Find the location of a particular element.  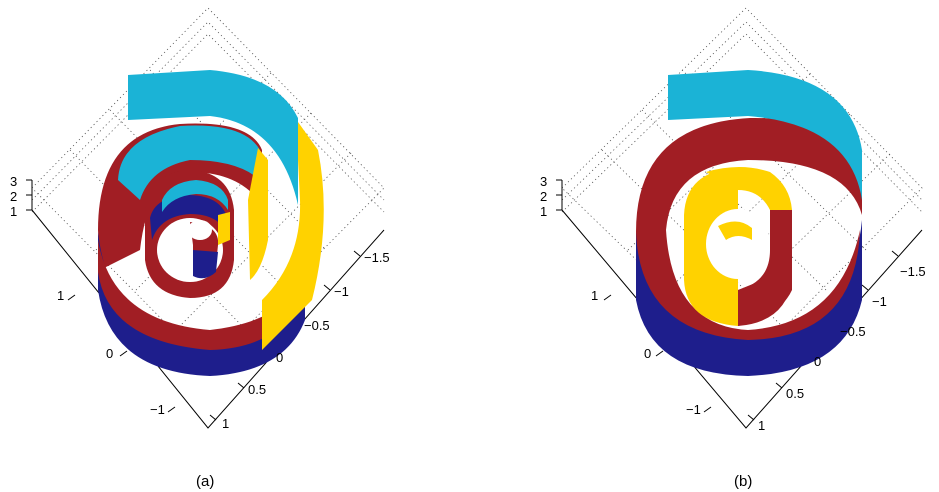

panel-b-righttick-05: 0.5 is located at coordinates (795, 393).